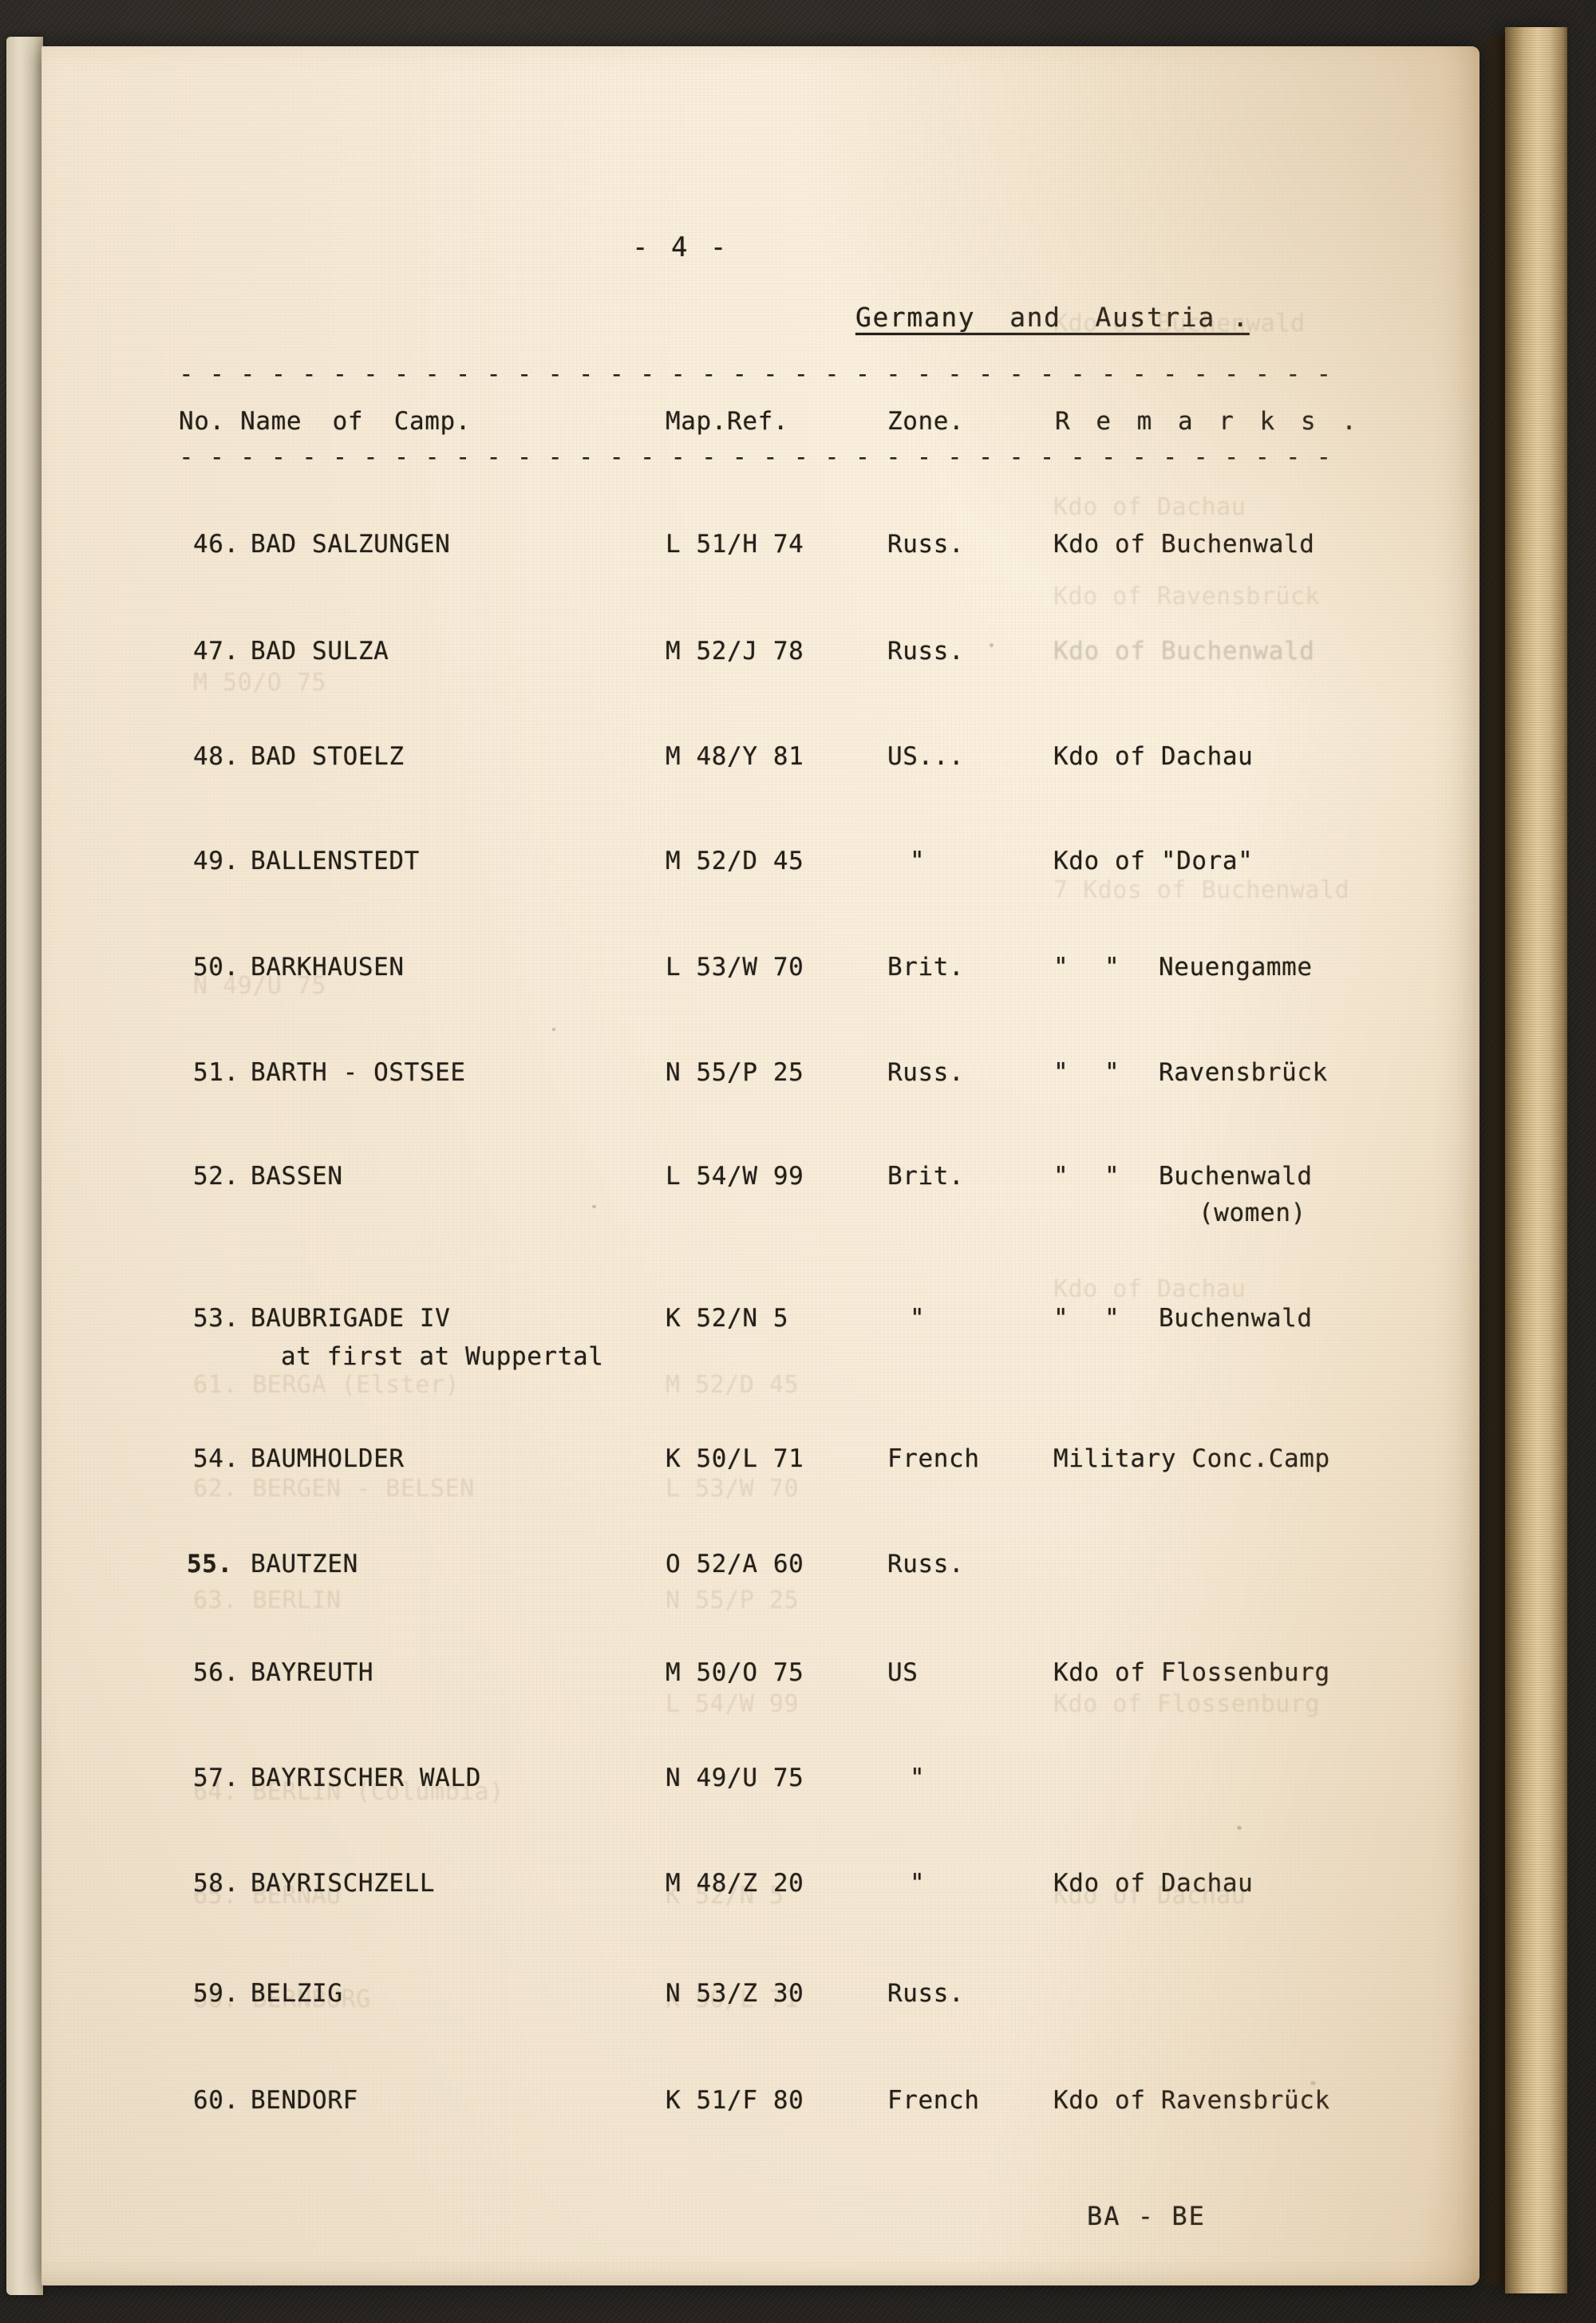  What do you see at coordinates (727, 1318) in the screenshot?
I see `map-ref: K 52/N 5` at bounding box center [727, 1318].